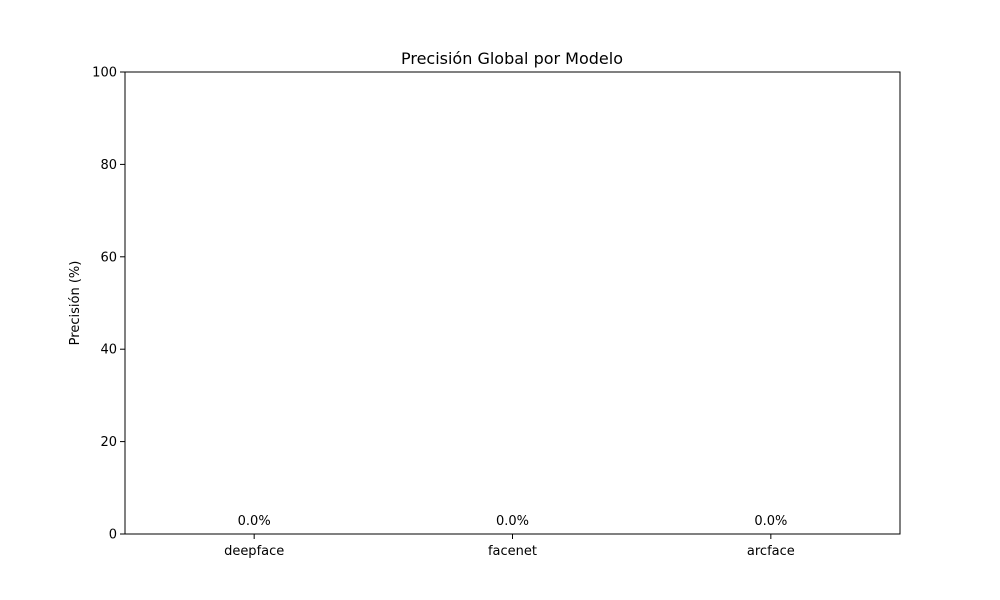 This screenshot has height=600, width=1000. I want to click on y-tick-label: 60, so click(108, 257).